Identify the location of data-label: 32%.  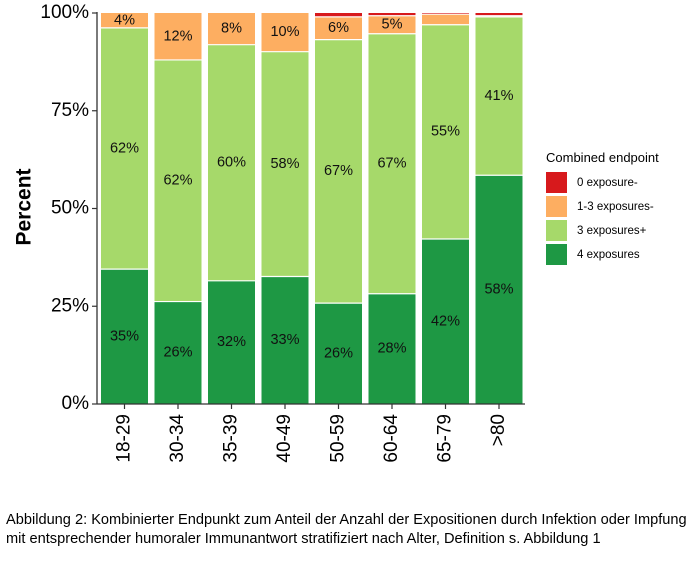
(231, 342).